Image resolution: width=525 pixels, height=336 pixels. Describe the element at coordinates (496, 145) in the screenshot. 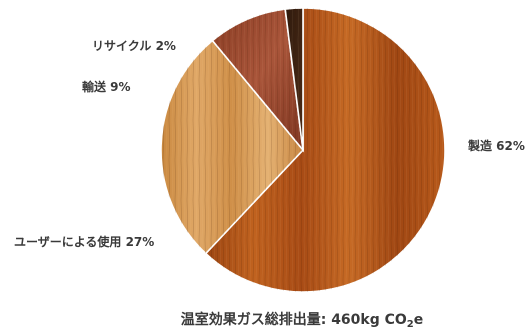

I see `pie-slice-label-0: 製造 62%` at that location.